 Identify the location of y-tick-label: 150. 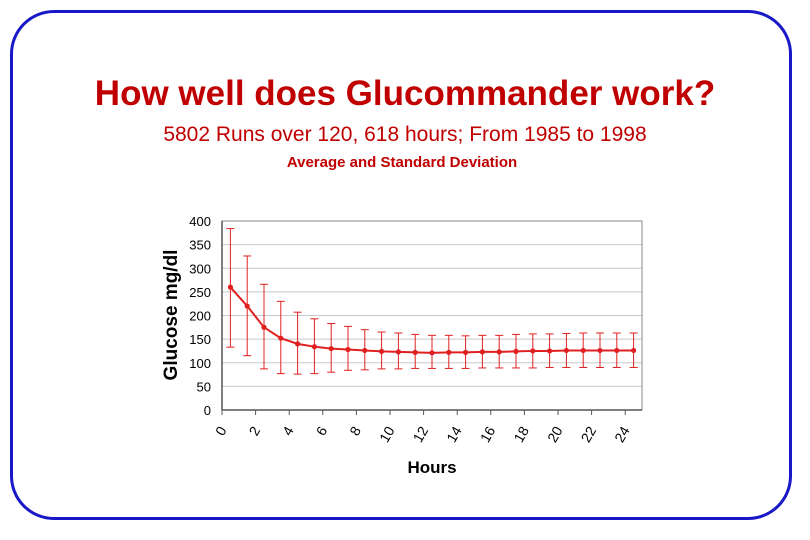
(200, 339).